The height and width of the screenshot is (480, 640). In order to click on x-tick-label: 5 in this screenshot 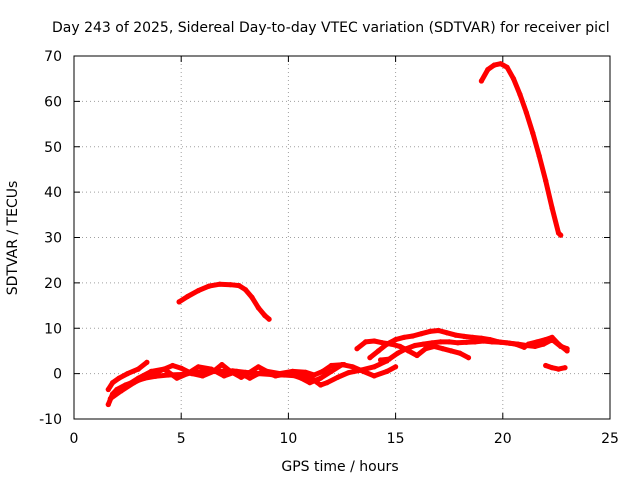, I will do `click(181, 439)`.